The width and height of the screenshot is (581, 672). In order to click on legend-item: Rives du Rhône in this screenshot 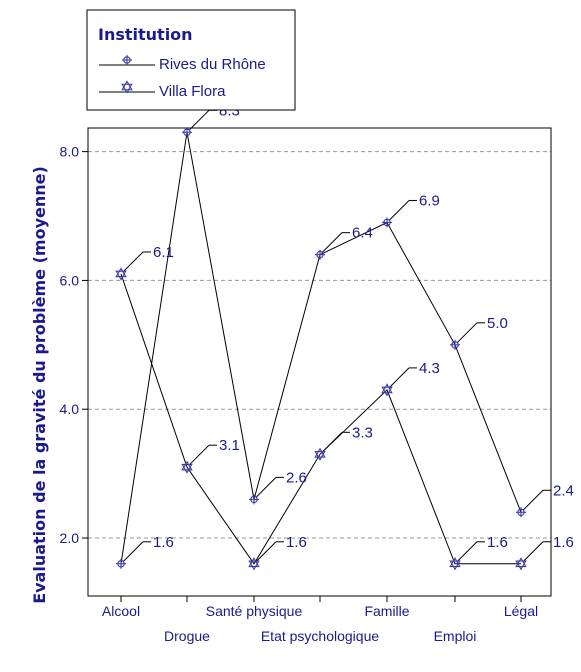, I will do `click(182, 64)`.